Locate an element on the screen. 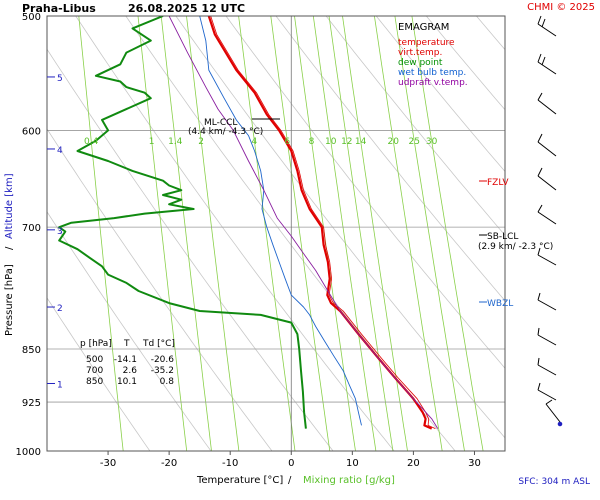 The width and height of the screenshot is (600, 500). x-tick-label: 0 is located at coordinates (291, 463).